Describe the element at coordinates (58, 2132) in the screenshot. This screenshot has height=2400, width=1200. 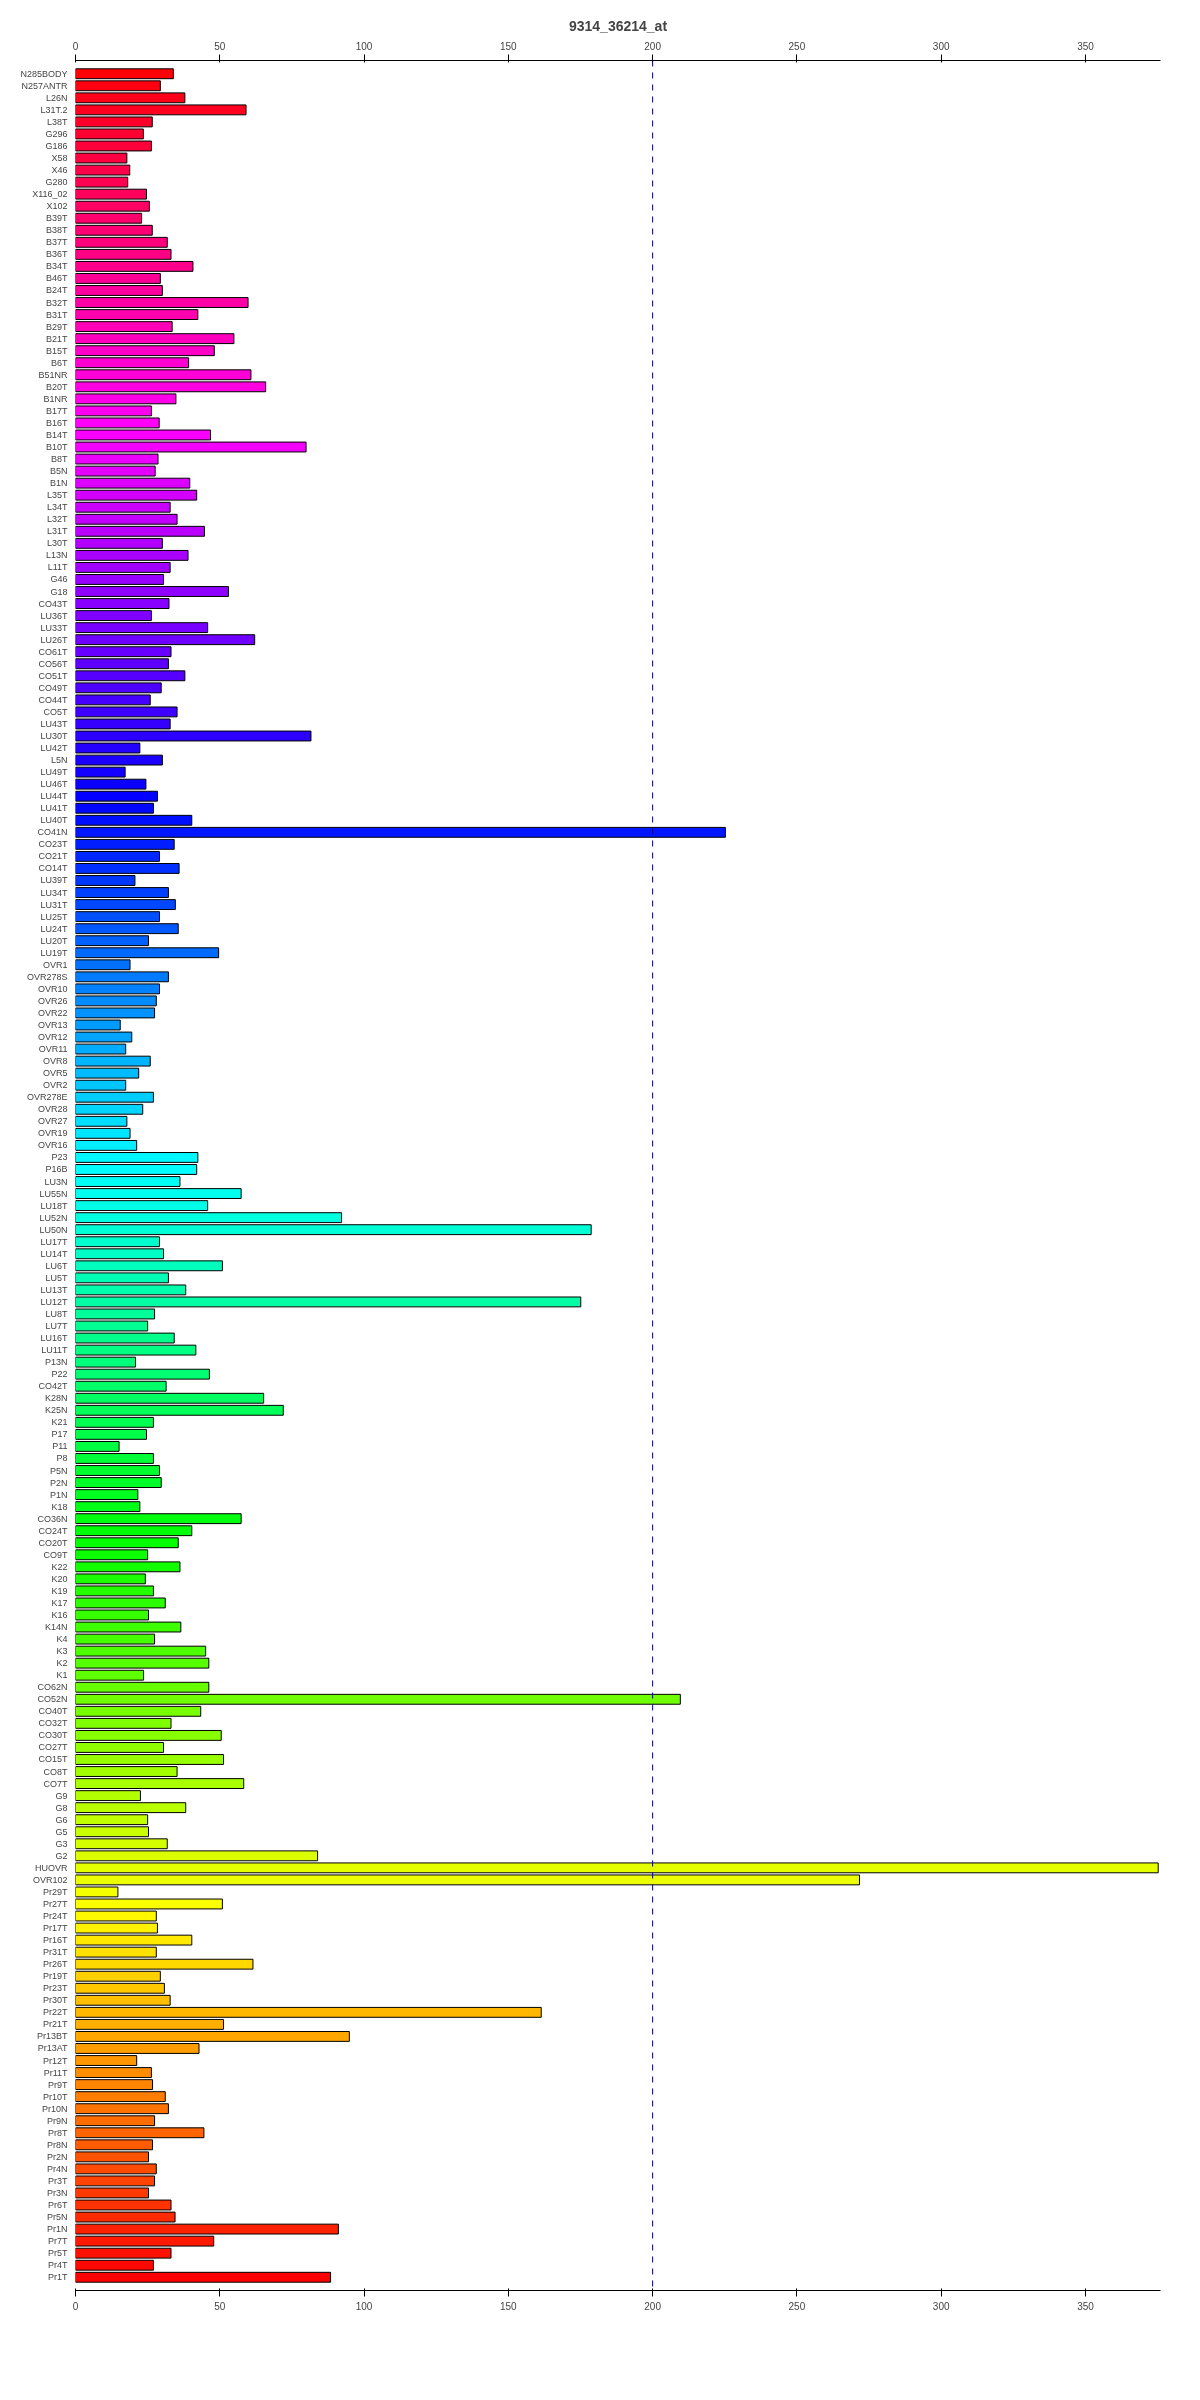
I see `y-tick-label: Pr8T` at that location.